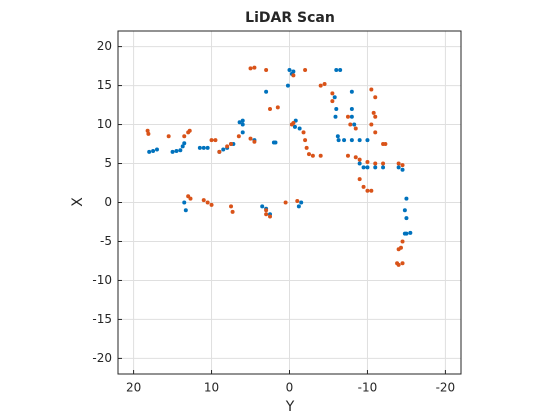 This screenshot has height=420, width=560. What do you see at coordinates (104, 85) in the screenshot?
I see `y-tick-label: 15` at bounding box center [104, 85].